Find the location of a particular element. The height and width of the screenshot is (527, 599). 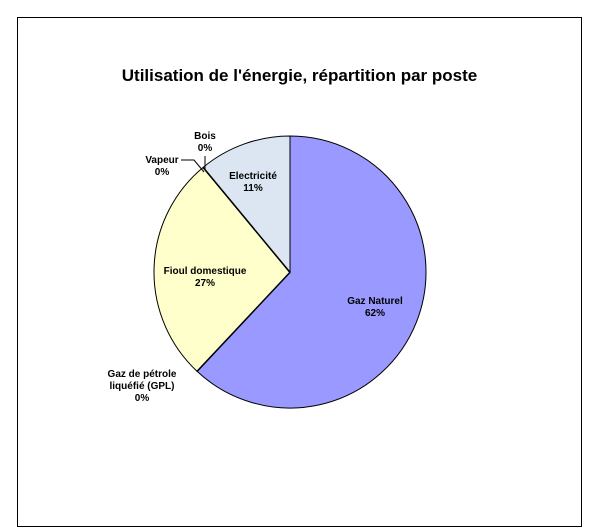

slice-label: Electricité is located at coordinates (253, 176).